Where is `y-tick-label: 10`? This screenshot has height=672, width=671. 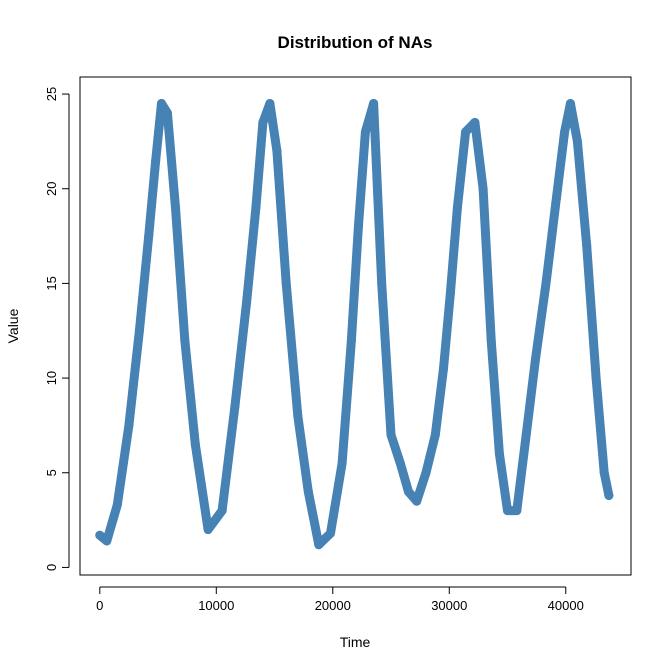 y-tick-label: 10 is located at coordinates (51, 378).